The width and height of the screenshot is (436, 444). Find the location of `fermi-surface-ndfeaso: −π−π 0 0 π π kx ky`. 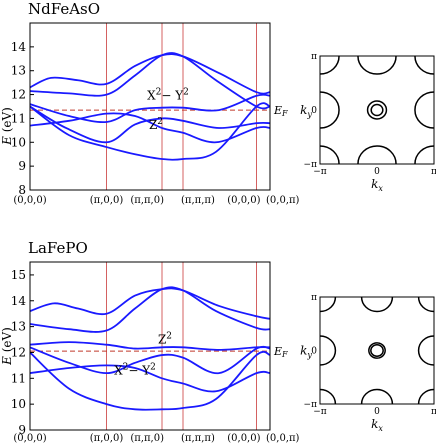

fermi-surface-ndfeaso: −π−π 0 0 π π kx ky is located at coordinates (368, 122).